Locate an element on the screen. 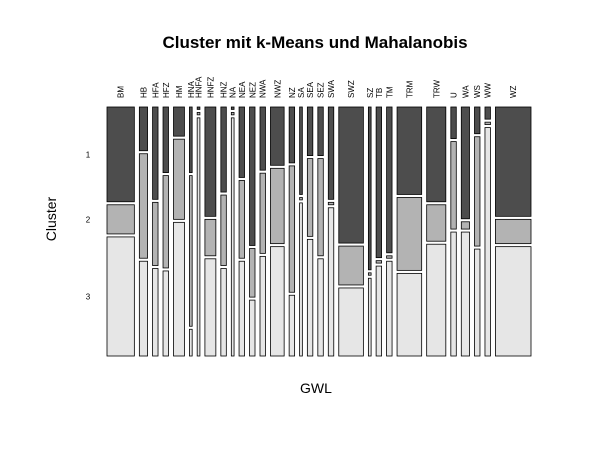 Image resolution: width=595 pixels, height=456 pixels. gwl-tick-label: NA is located at coordinates (233, 92).